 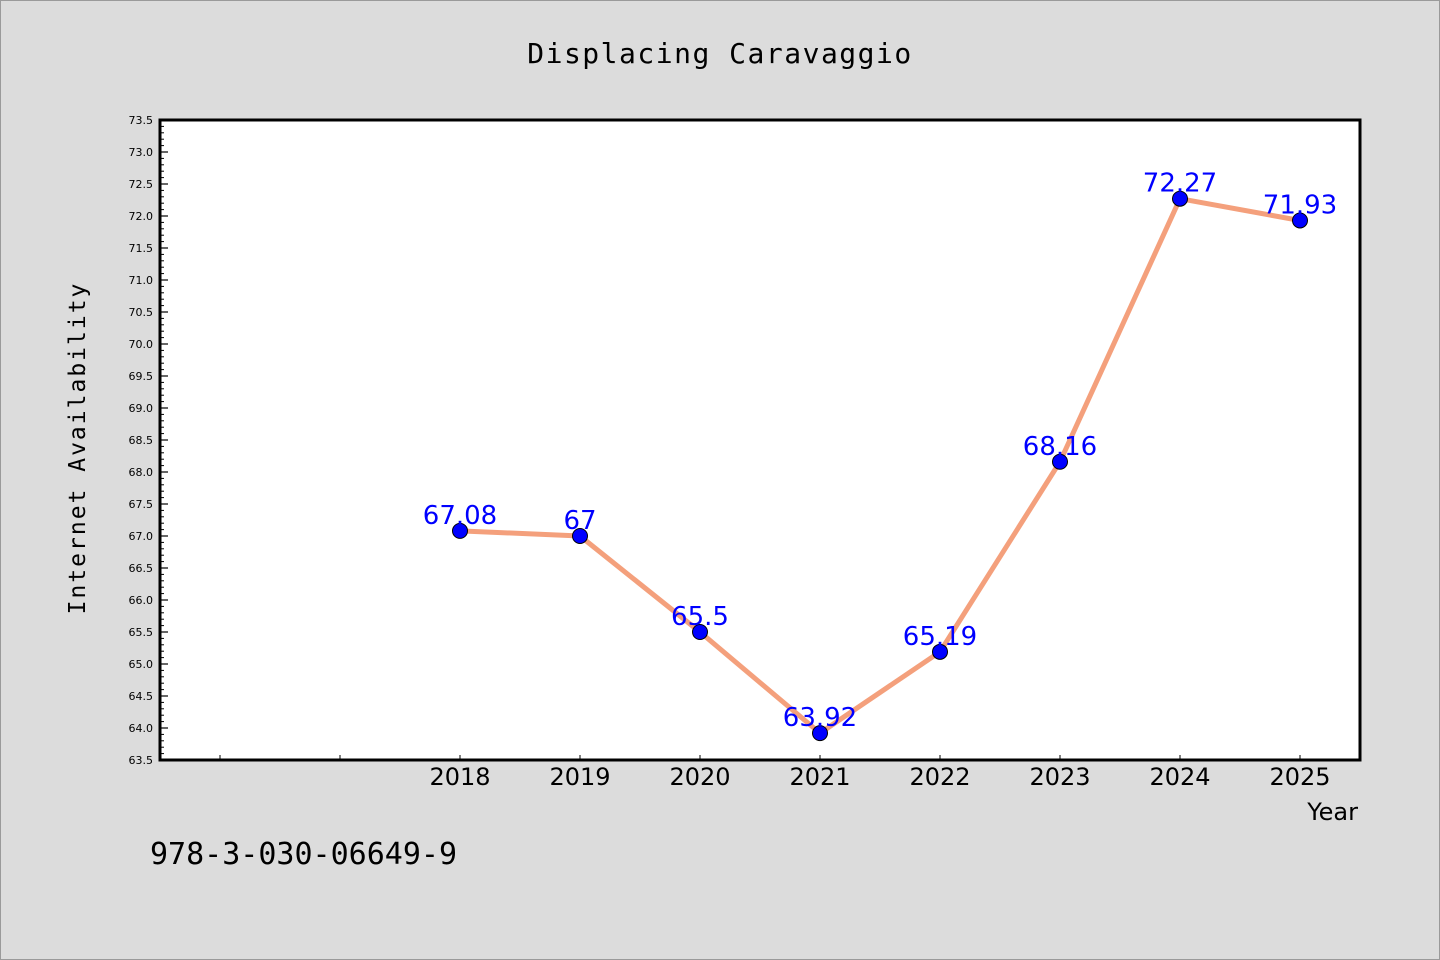 What do you see at coordinates (141, 472) in the screenshot?
I see `y-tick-label: 68.0` at bounding box center [141, 472].